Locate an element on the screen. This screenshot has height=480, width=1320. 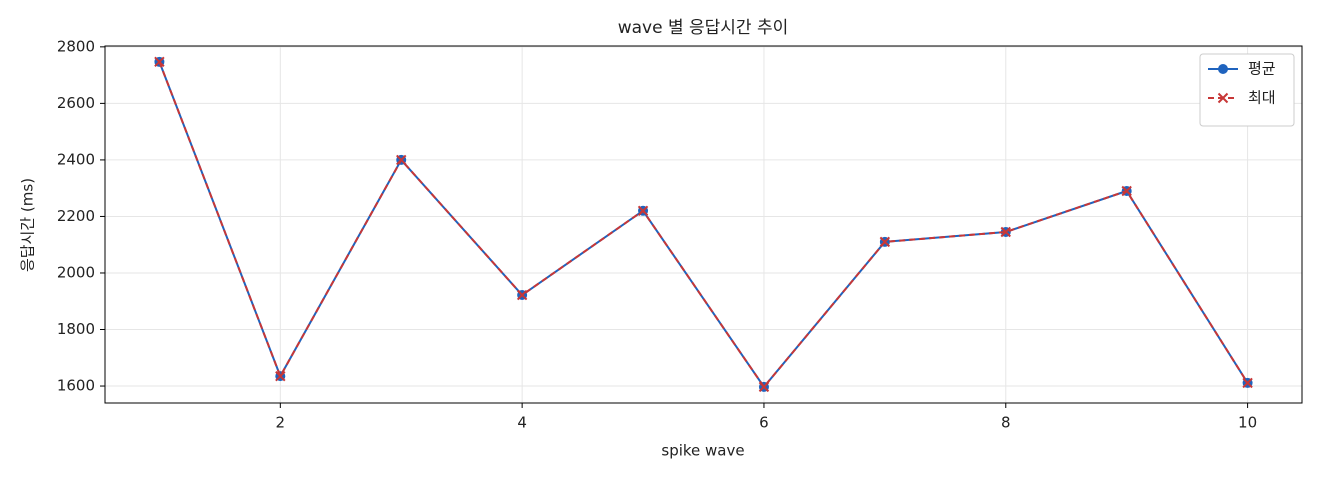
chart-title: wave 별 응답시간 추이 is located at coordinates (703, 28).